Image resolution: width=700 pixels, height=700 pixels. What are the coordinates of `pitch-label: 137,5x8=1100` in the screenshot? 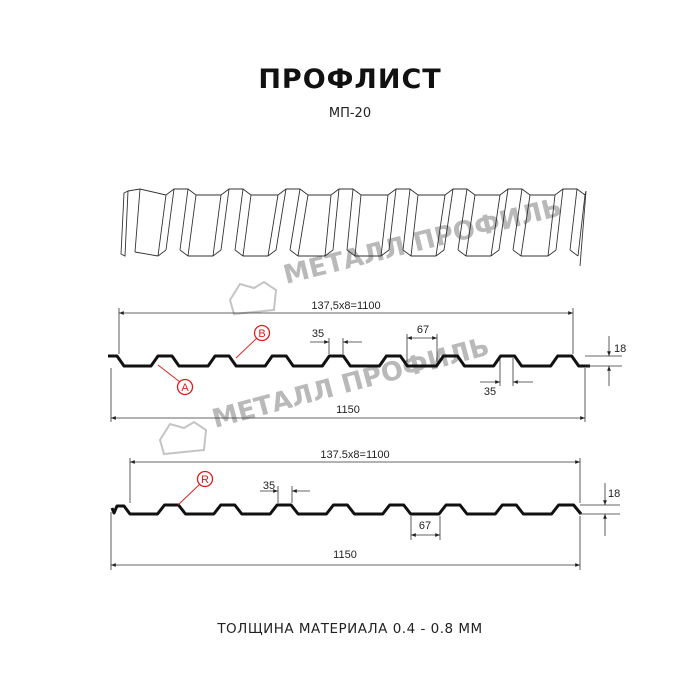 It's located at (345, 306).